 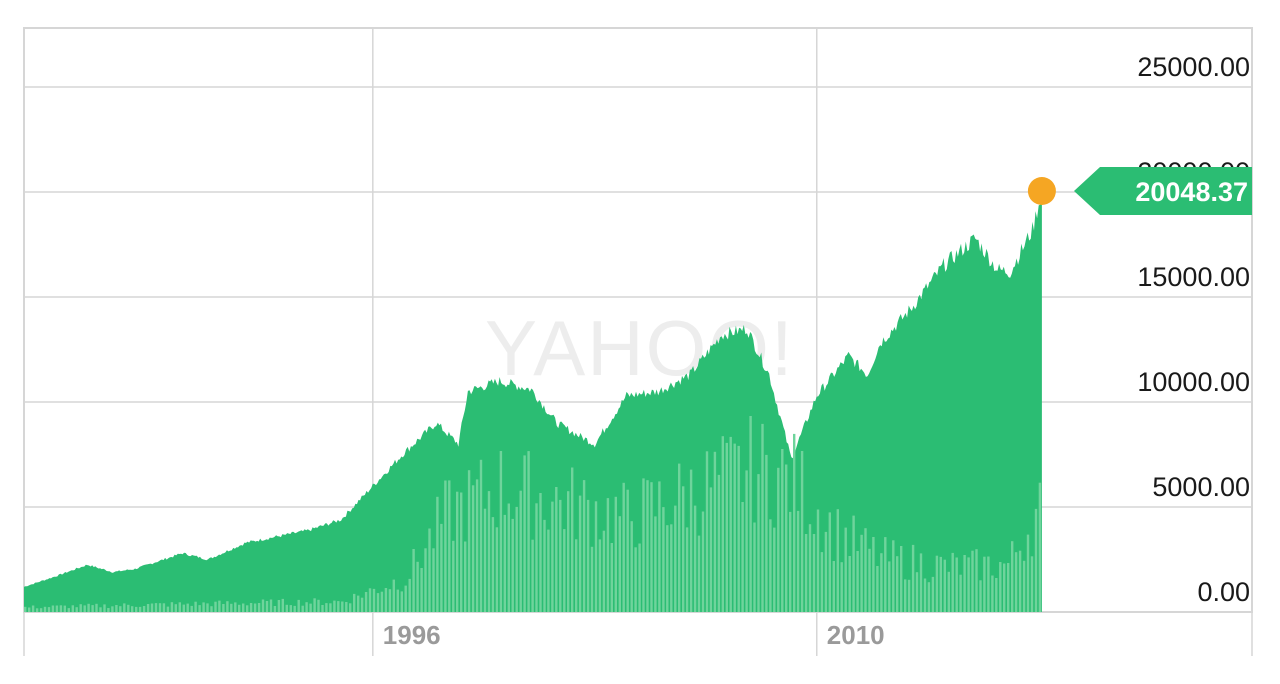 What do you see at coordinates (1201, 487) in the screenshot?
I see `y-tick-label-1: 5000.00` at bounding box center [1201, 487].